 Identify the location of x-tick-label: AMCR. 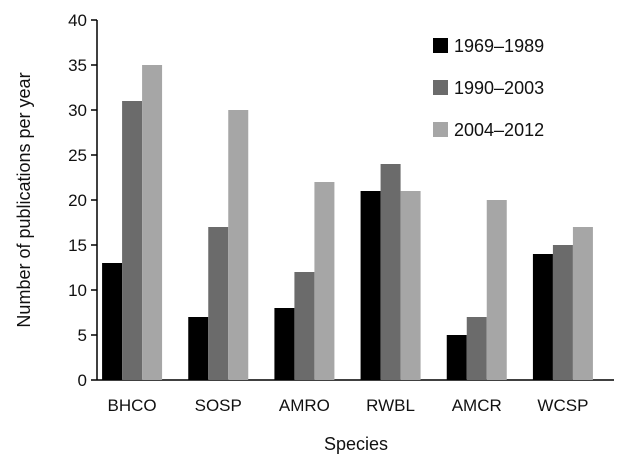
(477, 405).